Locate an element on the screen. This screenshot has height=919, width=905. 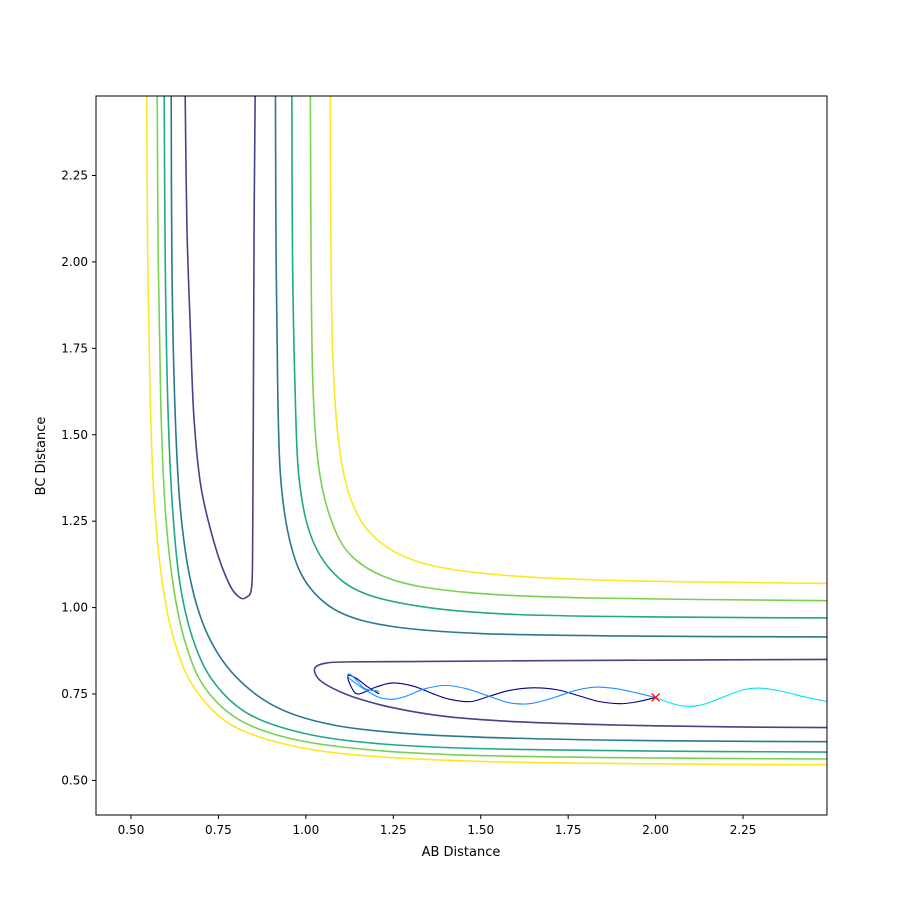
y-tick-label: 1.25 is located at coordinates (74, 521).